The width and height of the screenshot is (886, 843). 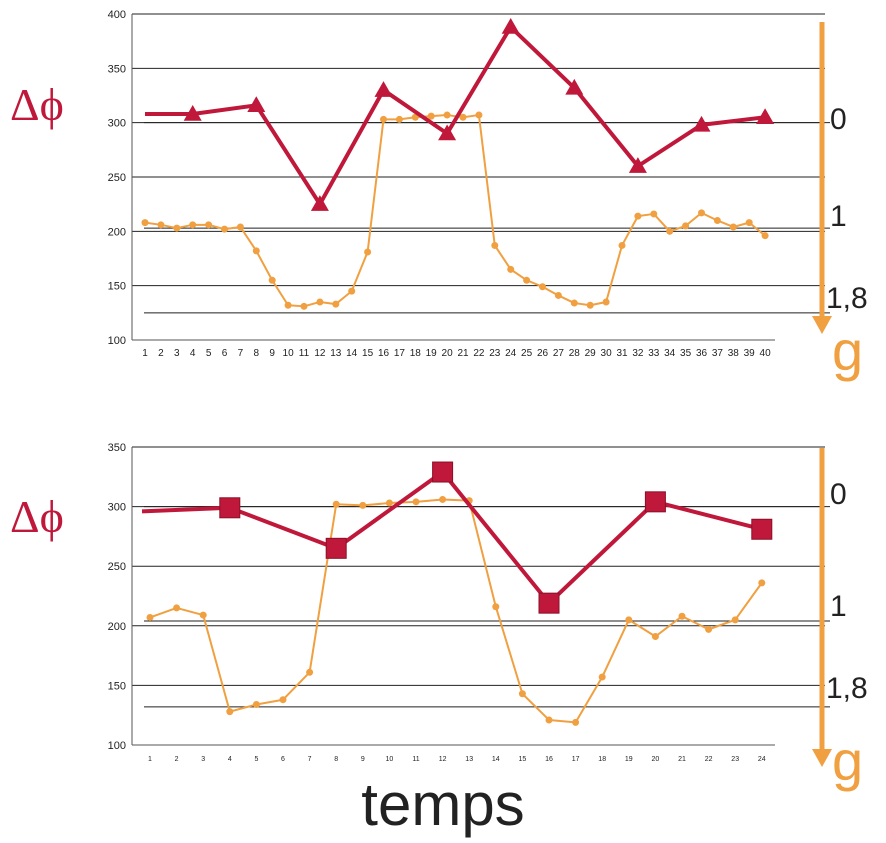 What do you see at coordinates (527, 353) in the screenshot?
I see `x-tick-label-24: 25` at bounding box center [527, 353].